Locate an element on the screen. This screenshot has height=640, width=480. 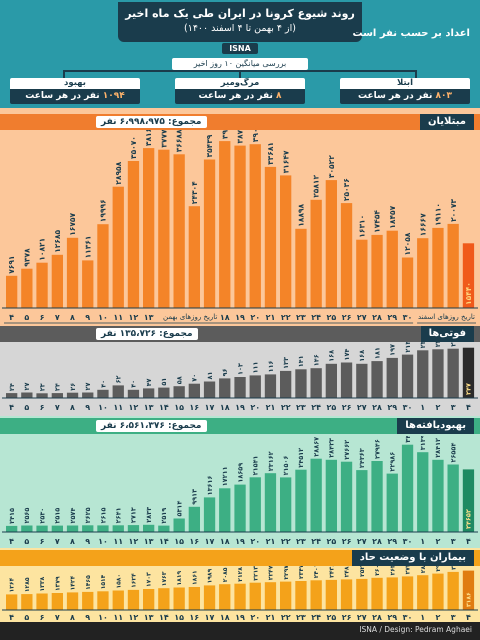
cases-title-bar: مبتلایان مجموع: ۶،۹۹۸،۹۷۵ نفر is located at coordinates (240, 122).